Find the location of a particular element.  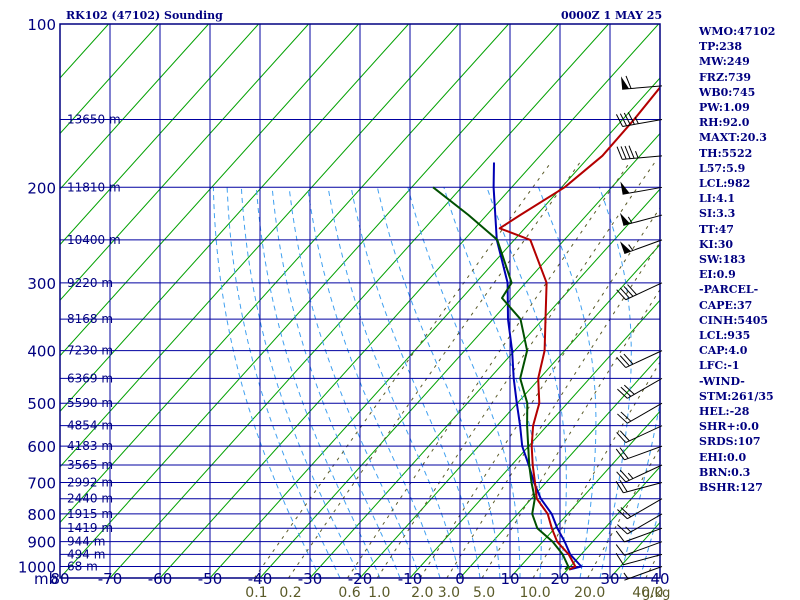

stability-index-item: SI:3.3 is located at coordinates (717, 214).